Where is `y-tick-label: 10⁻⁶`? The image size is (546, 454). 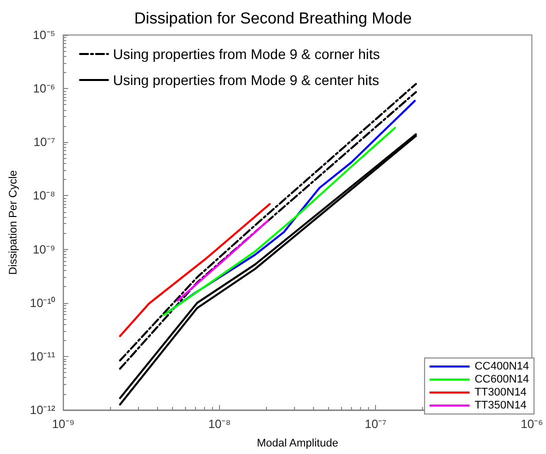
y-tick-label: 10⁻⁶ is located at coordinates (44, 89).